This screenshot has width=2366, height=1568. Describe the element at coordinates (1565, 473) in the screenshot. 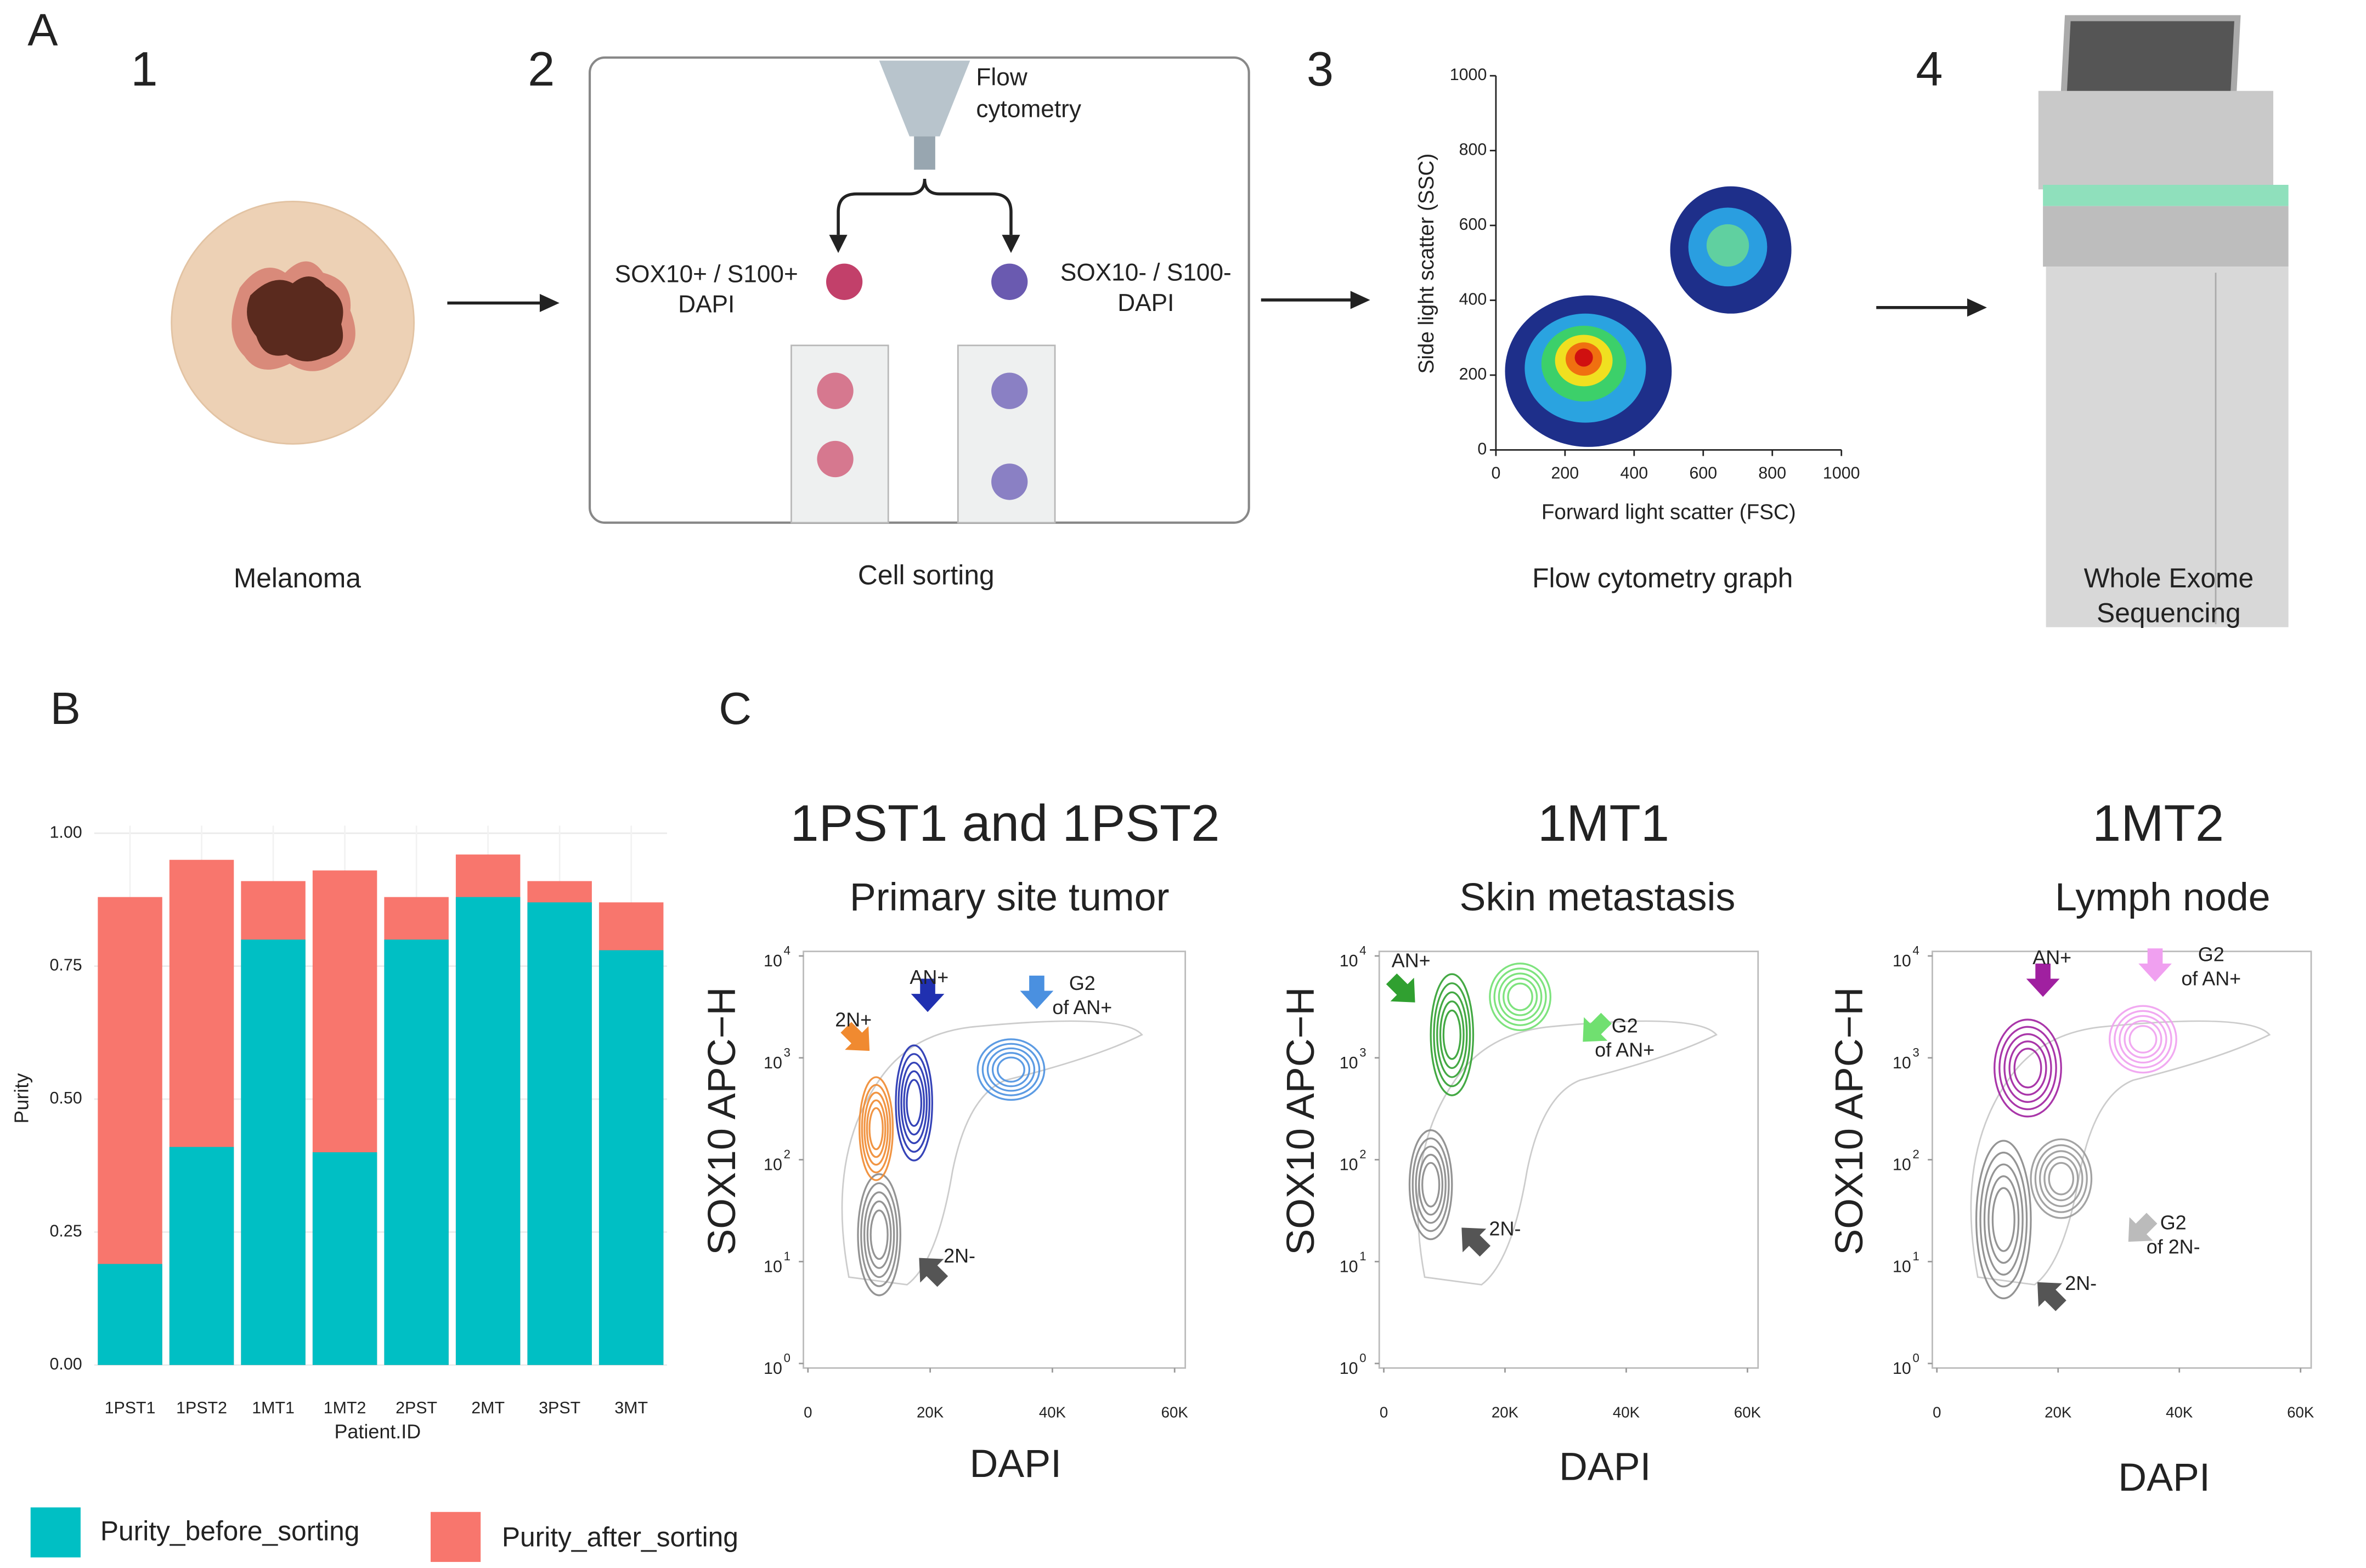

I see `x-tick-label: 200` at that location.